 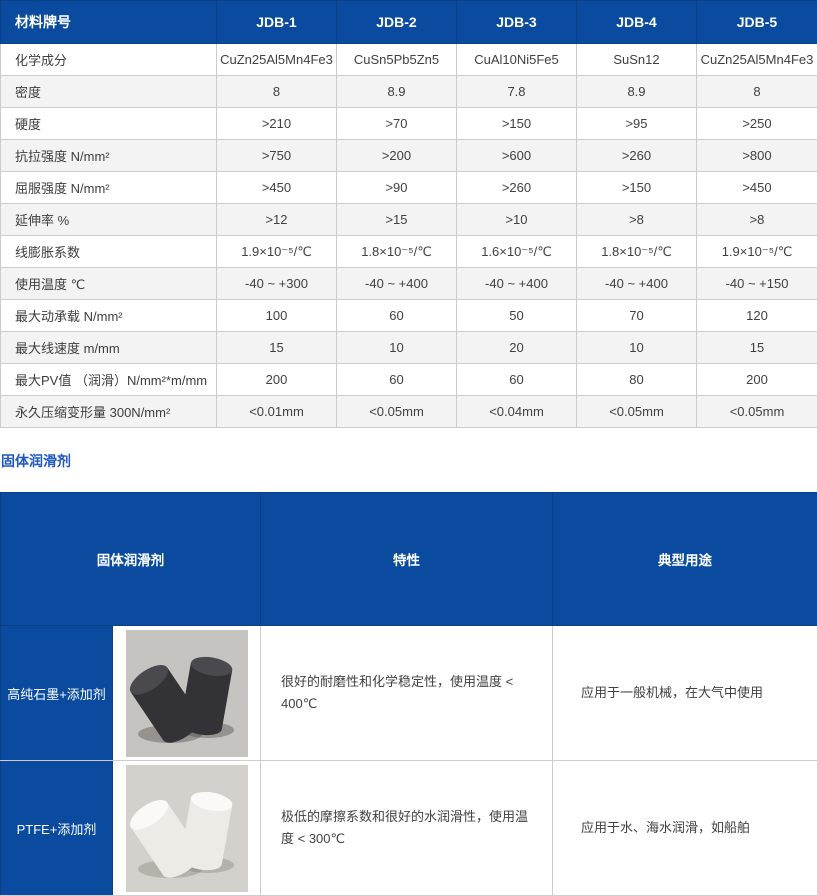 What do you see at coordinates (757, 156) in the screenshot?
I see `cell-value: >800` at bounding box center [757, 156].